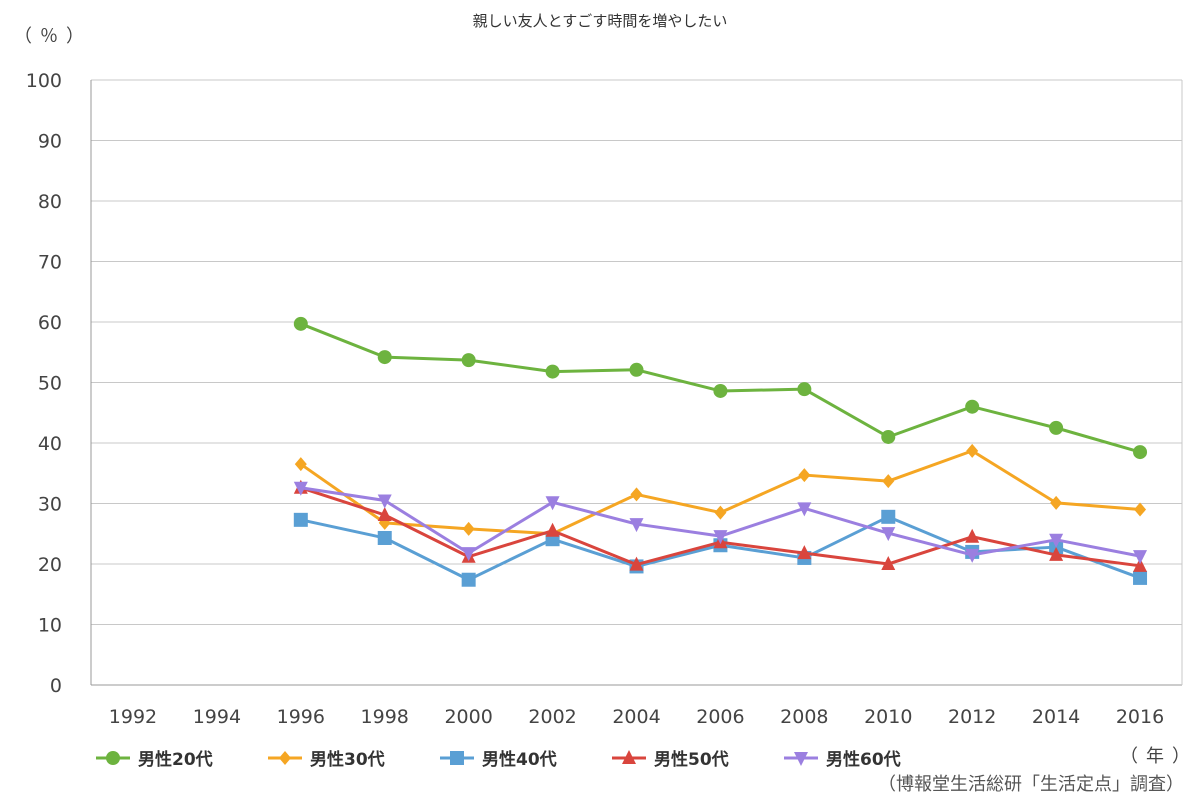 This screenshot has height=800, width=1200. Describe the element at coordinates (972, 717) in the screenshot. I see `x-tick-label: 2012` at that location.